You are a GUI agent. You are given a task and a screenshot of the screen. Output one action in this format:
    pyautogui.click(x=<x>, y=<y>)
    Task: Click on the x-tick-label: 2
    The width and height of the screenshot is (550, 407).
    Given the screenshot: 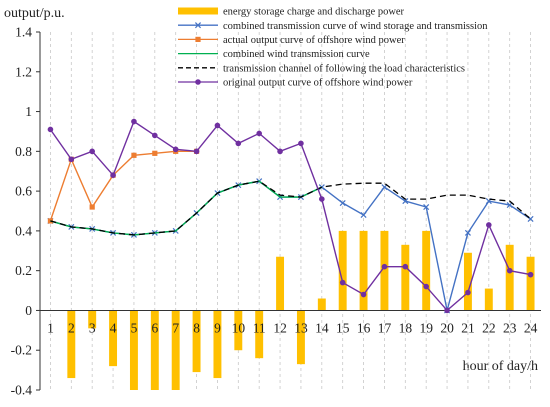 What is the action you would take?
    pyautogui.click(x=71, y=327)
    